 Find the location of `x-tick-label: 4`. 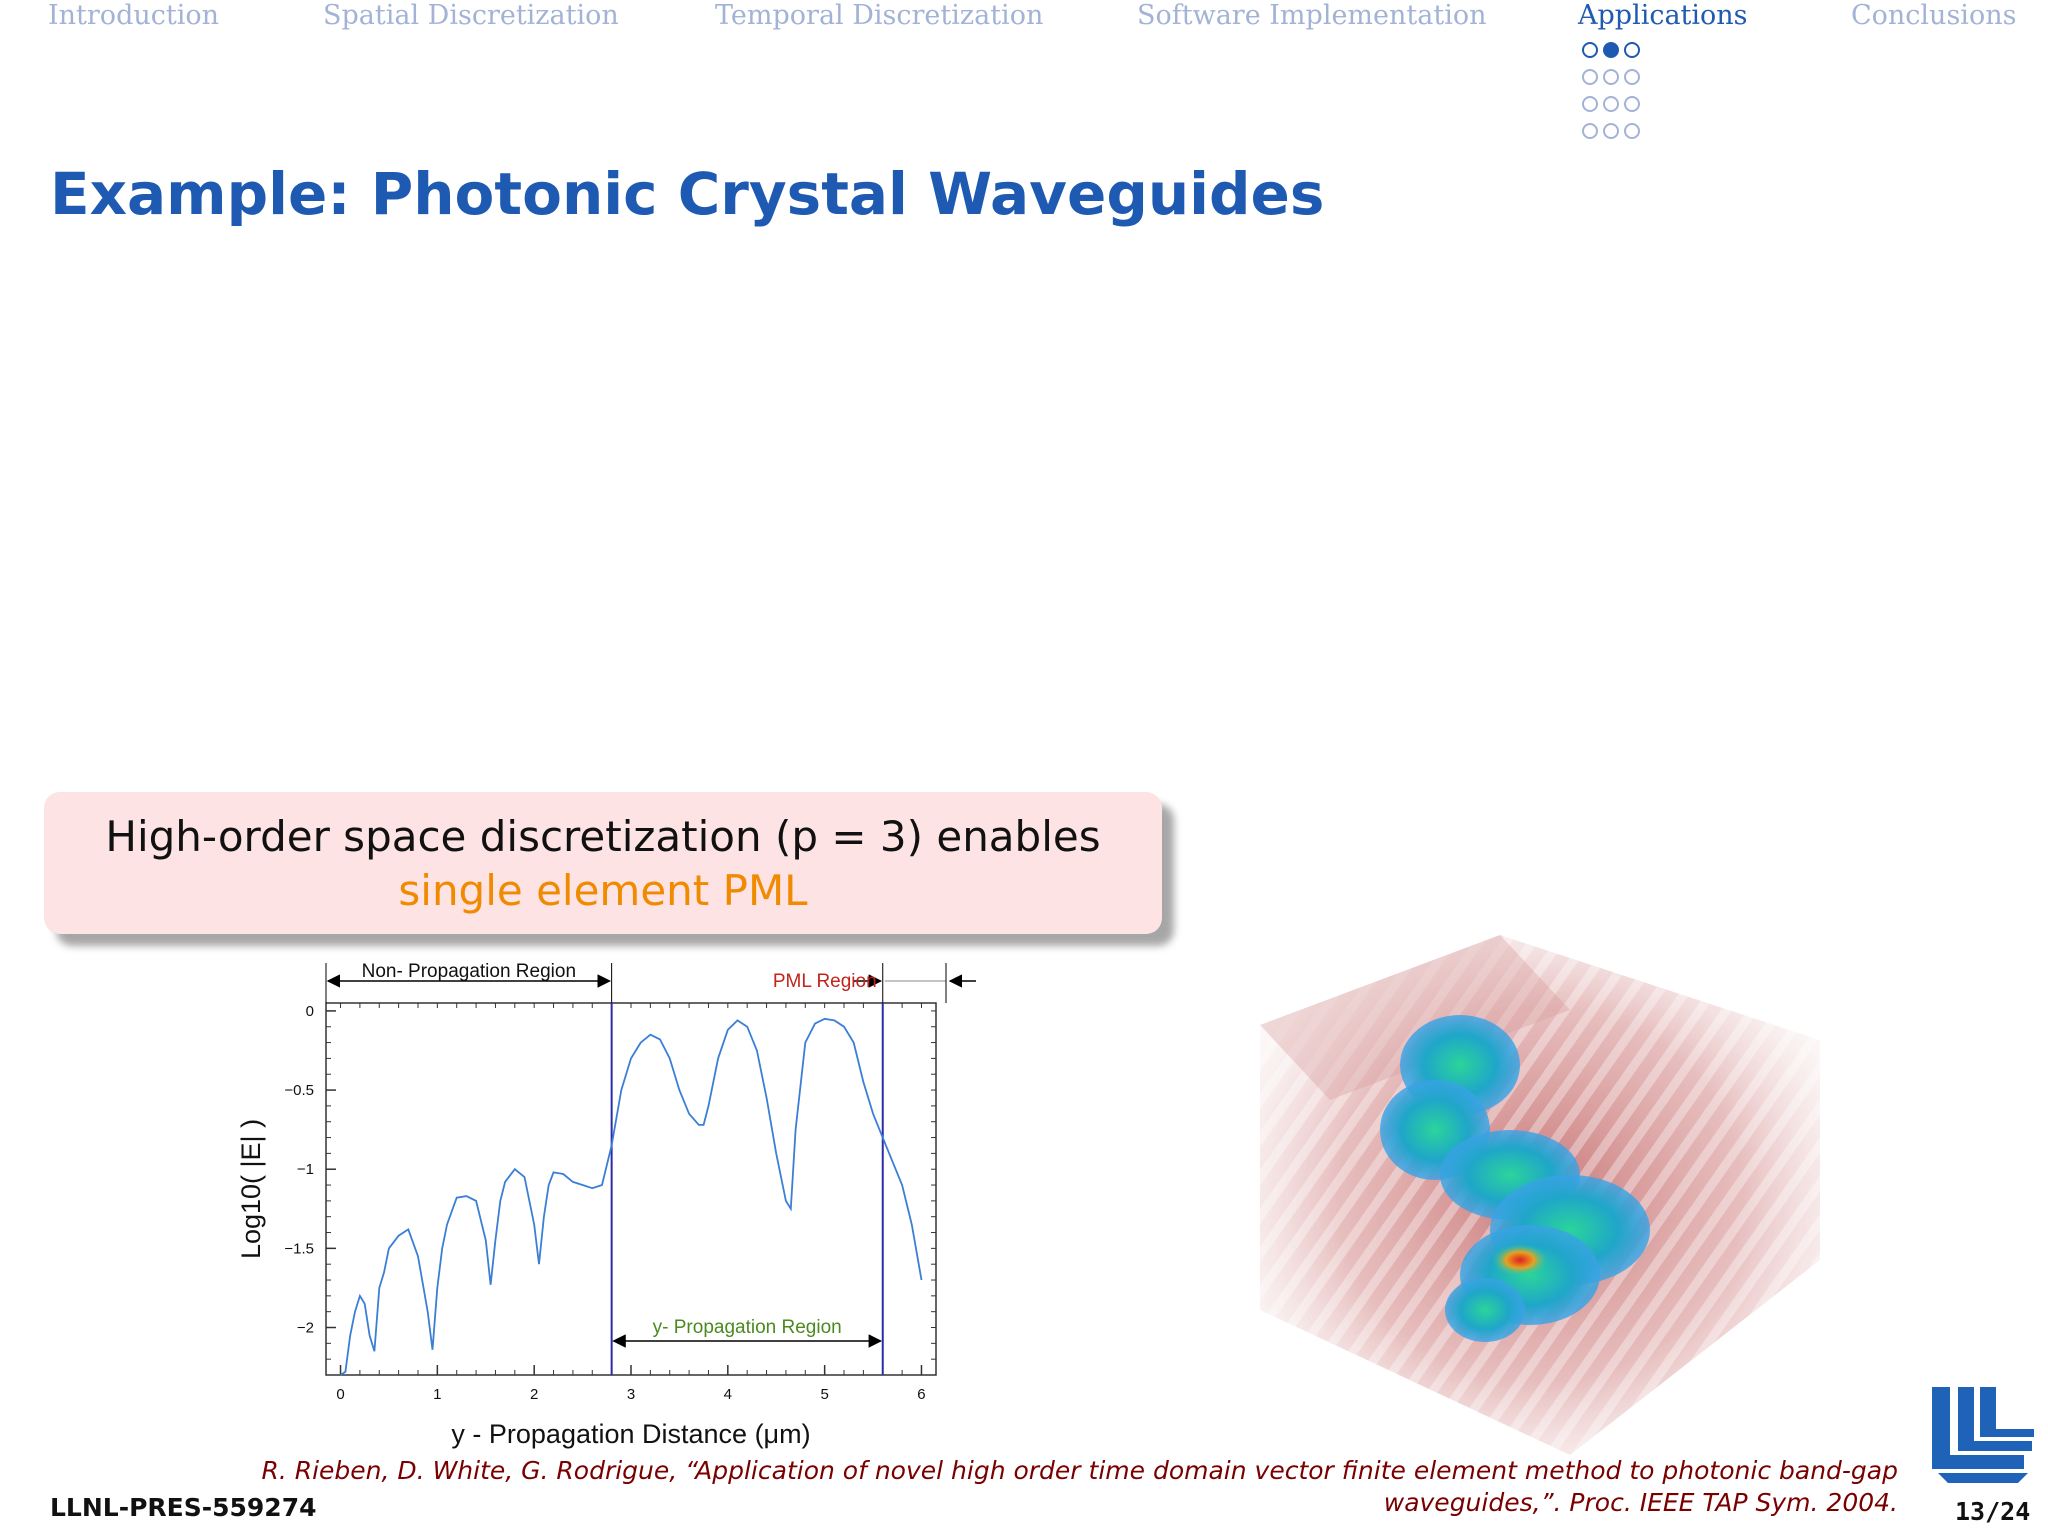

x-tick-label: 4 is located at coordinates (728, 1394).